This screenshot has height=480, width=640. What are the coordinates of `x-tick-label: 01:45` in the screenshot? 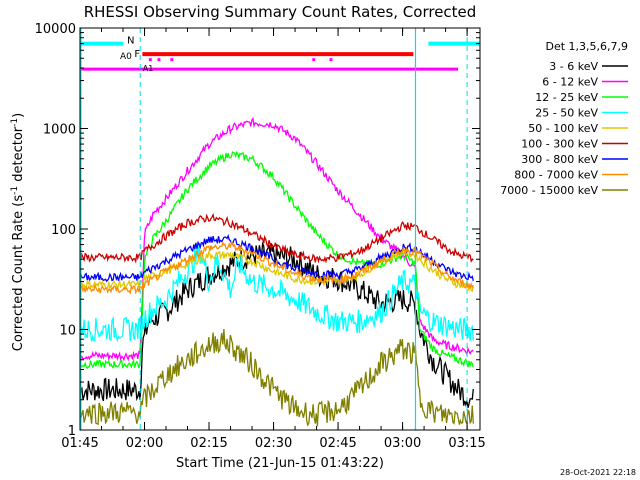 It's located at (79, 443).